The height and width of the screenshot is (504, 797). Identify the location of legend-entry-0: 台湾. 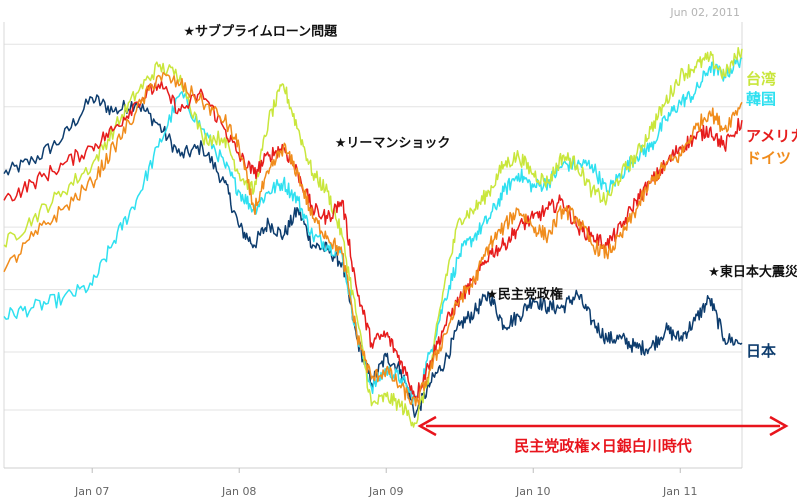
(761, 79).